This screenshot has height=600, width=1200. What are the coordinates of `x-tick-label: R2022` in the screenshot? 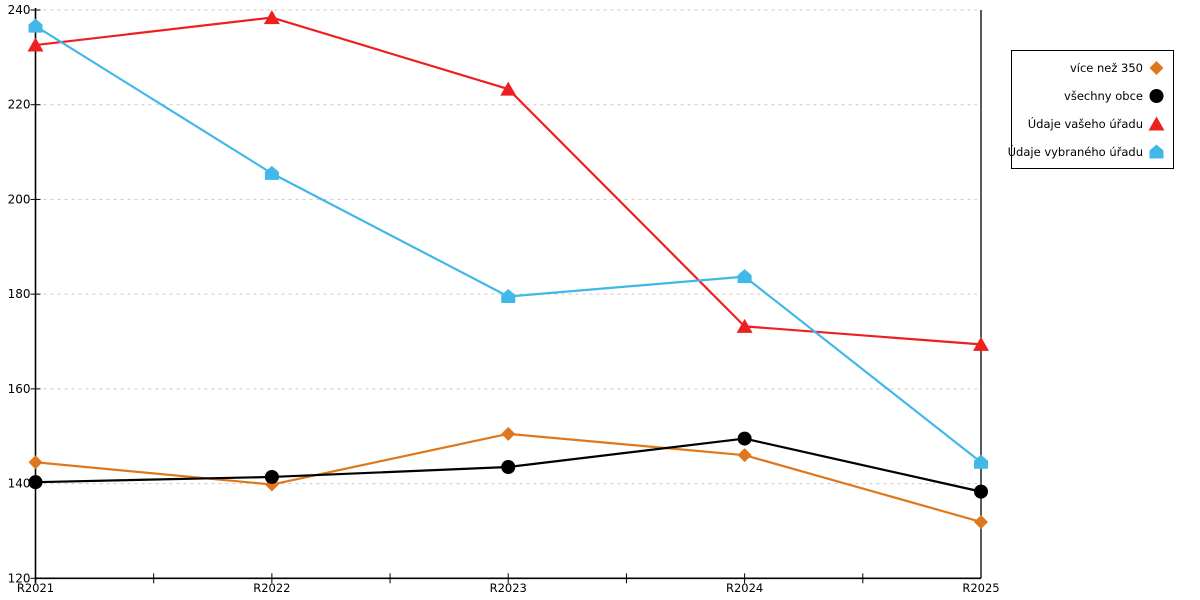 It's located at (271, 588).